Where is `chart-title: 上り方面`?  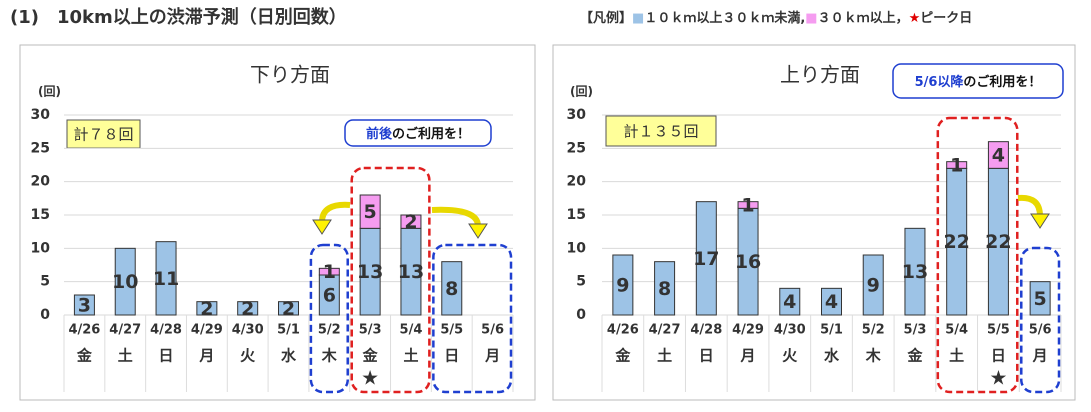
chart-title: 上り方面 is located at coordinates (820, 75).